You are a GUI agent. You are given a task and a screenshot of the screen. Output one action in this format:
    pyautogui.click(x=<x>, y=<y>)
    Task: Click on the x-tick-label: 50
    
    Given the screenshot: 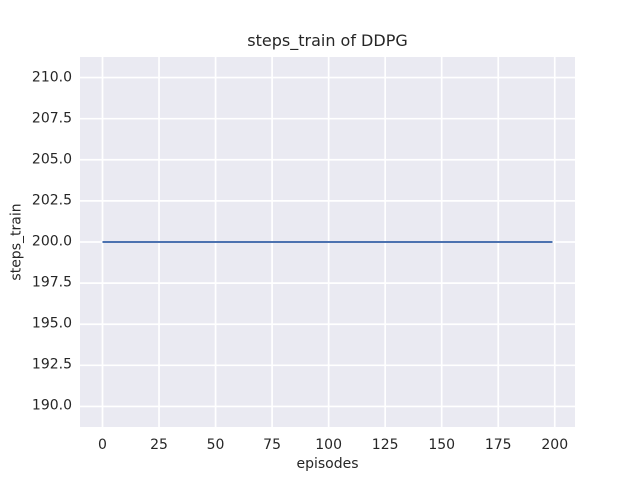 What is the action you would take?
    pyautogui.click(x=215, y=445)
    